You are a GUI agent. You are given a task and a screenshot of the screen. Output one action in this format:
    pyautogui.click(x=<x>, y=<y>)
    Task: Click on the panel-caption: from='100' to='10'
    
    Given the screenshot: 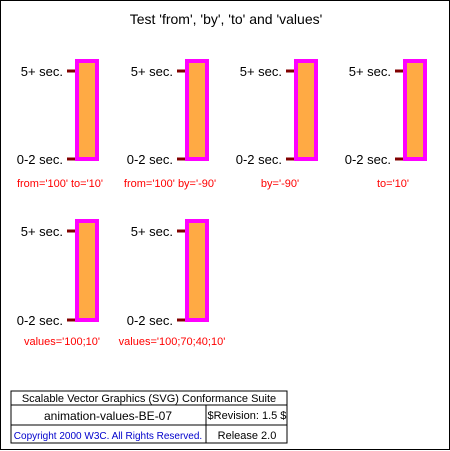 What is the action you would take?
    pyautogui.click(x=60, y=184)
    